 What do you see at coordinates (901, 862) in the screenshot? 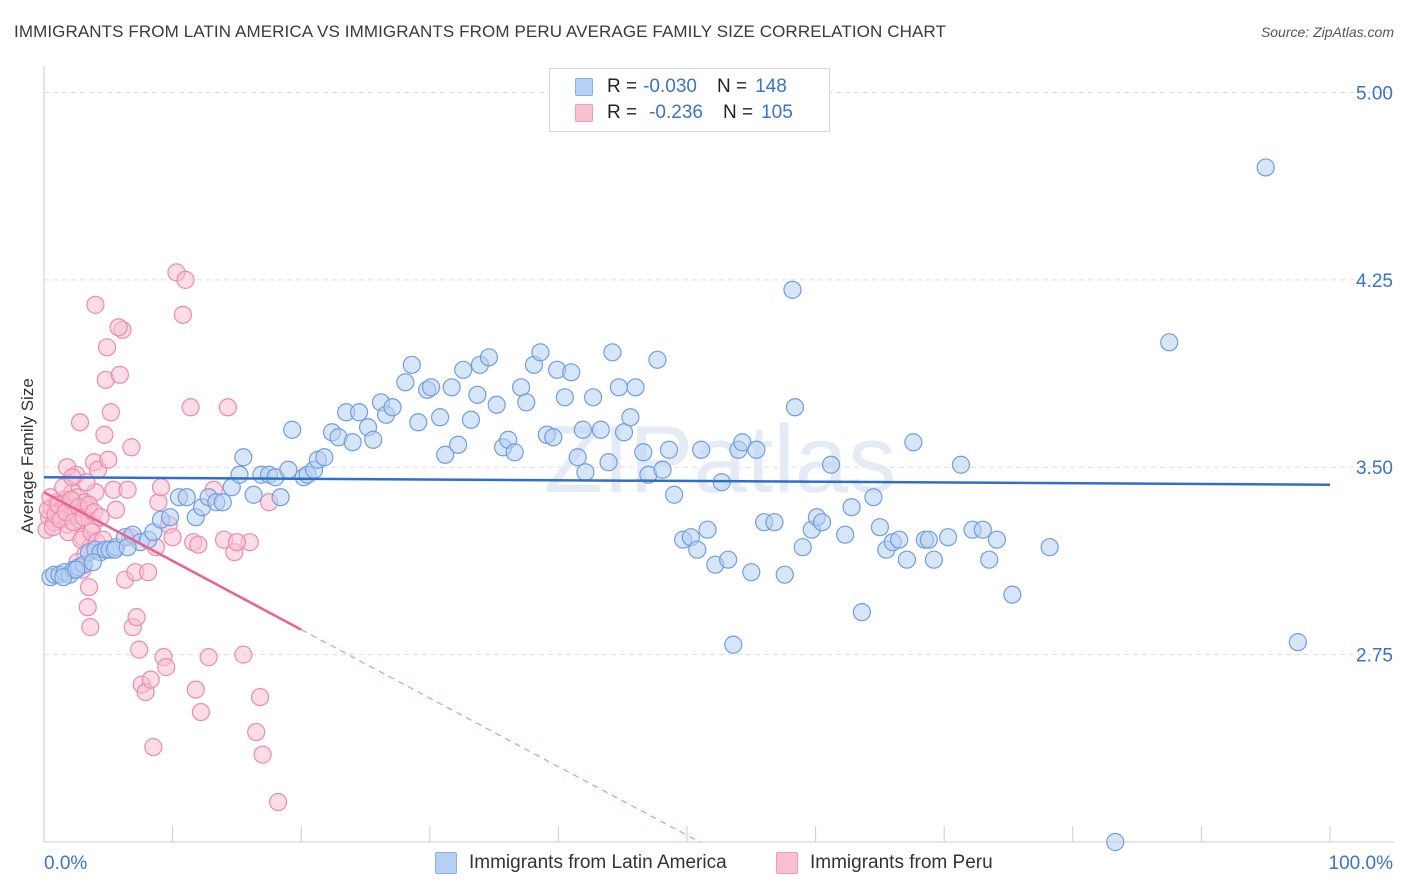
I see `bottom-legend-label: Immigrants from Peru` at bounding box center [901, 862].